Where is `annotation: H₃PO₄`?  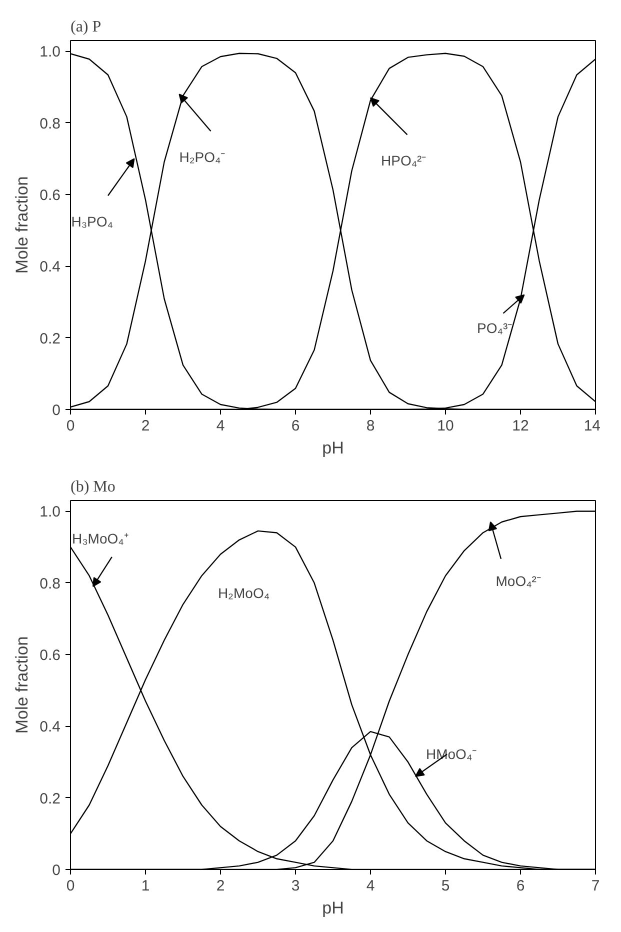
annotation: H₃PO₄ is located at coordinates (92, 221).